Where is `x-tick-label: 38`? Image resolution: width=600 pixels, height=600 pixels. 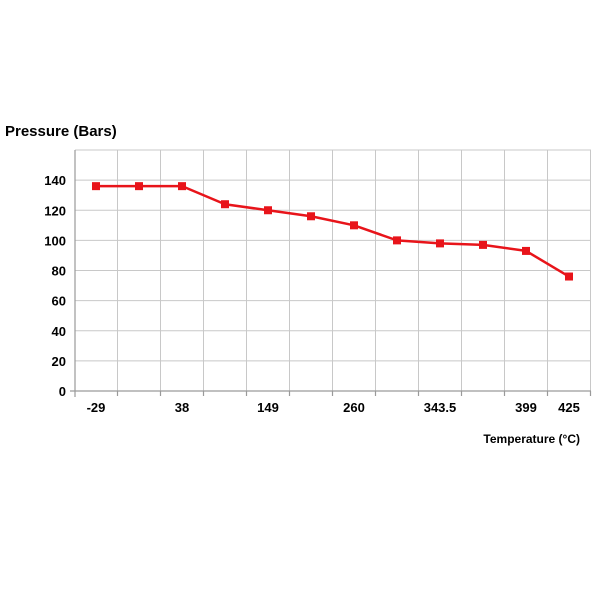
x-tick-label: 38 is located at coordinates (182, 407).